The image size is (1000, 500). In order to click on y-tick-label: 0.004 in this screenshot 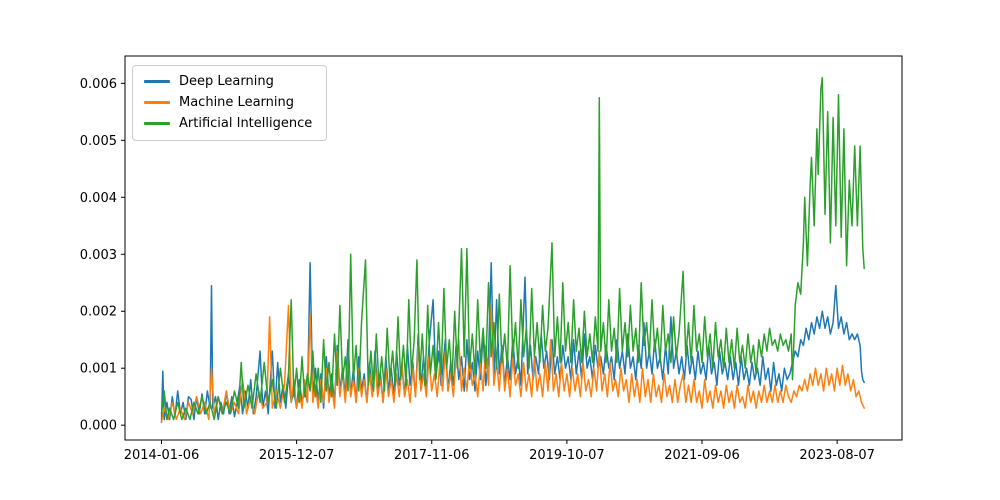, I will do `click(98, 198)`.